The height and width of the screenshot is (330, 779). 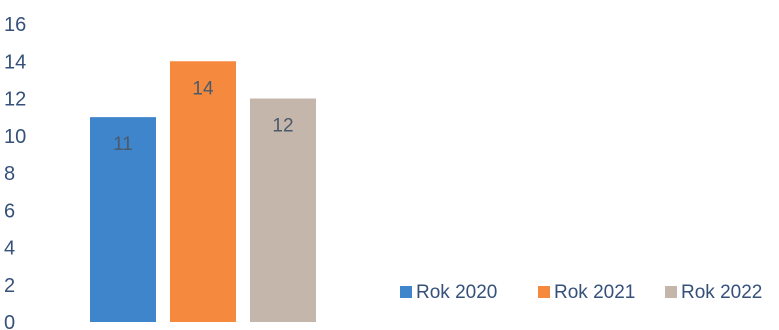 What do you see at coordinates (9, 174) in the screenshot?
I see `y-tick-label: 8` at bounding box center [9, 174].